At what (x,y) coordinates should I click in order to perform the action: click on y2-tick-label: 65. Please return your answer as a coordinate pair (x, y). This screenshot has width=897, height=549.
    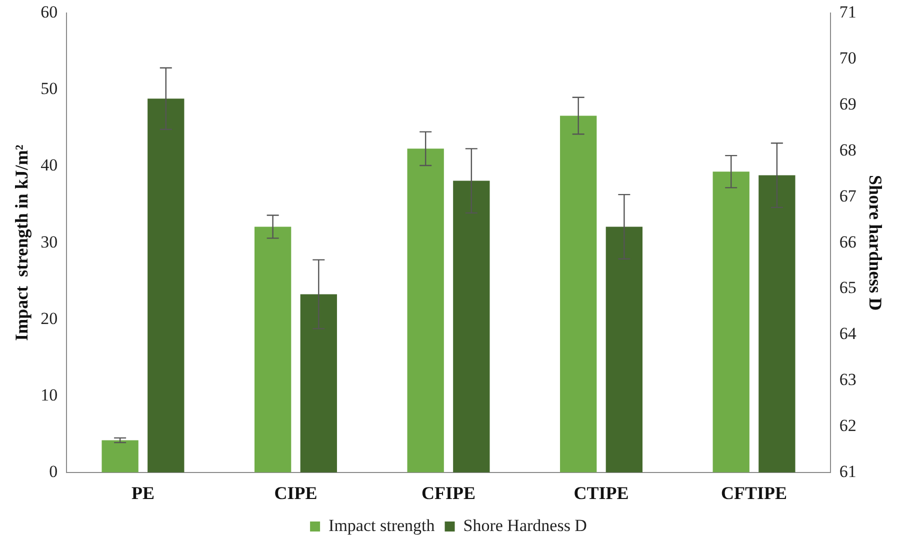
    Looking at the image, I should click on (847, 288).